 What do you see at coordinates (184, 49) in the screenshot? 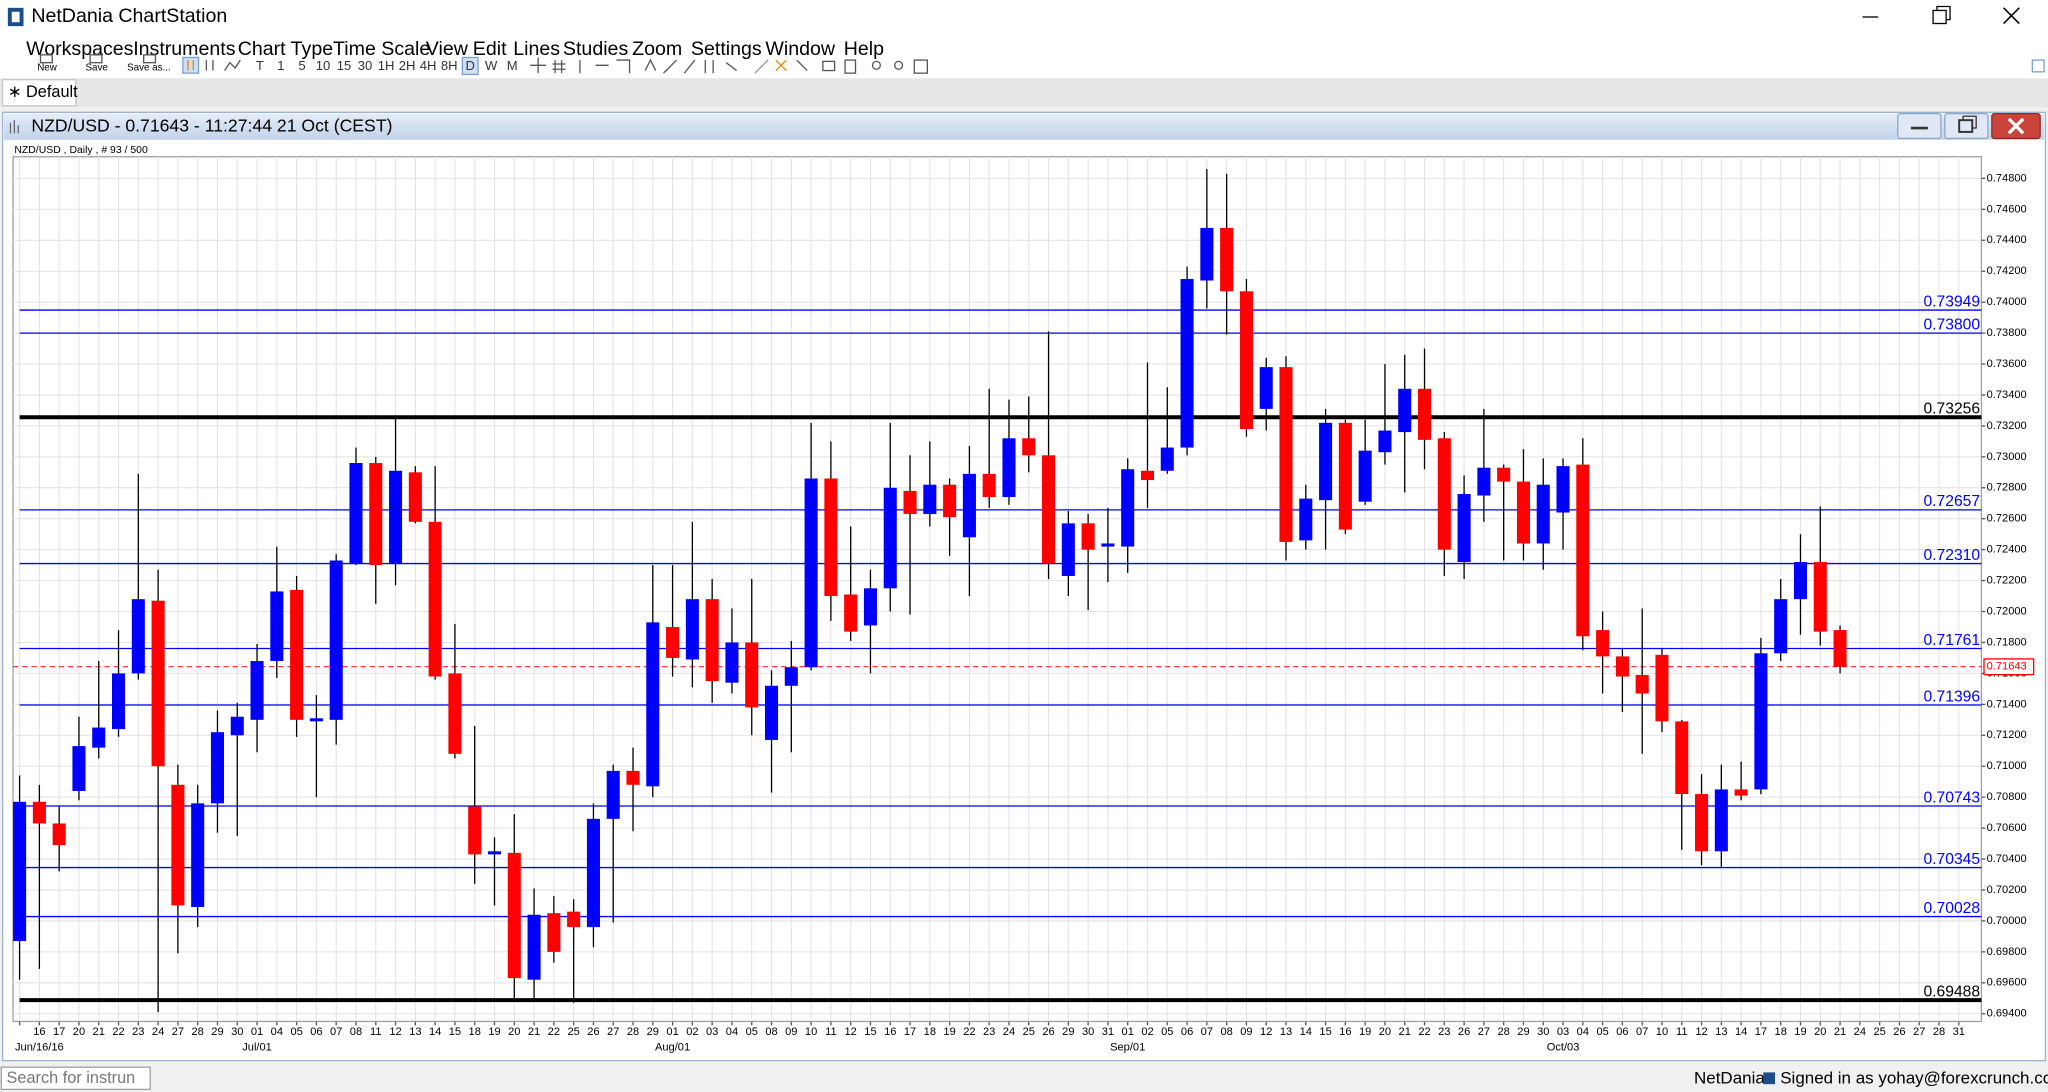
I see `menu-item: Instruments` at bounding box center [184, 49].